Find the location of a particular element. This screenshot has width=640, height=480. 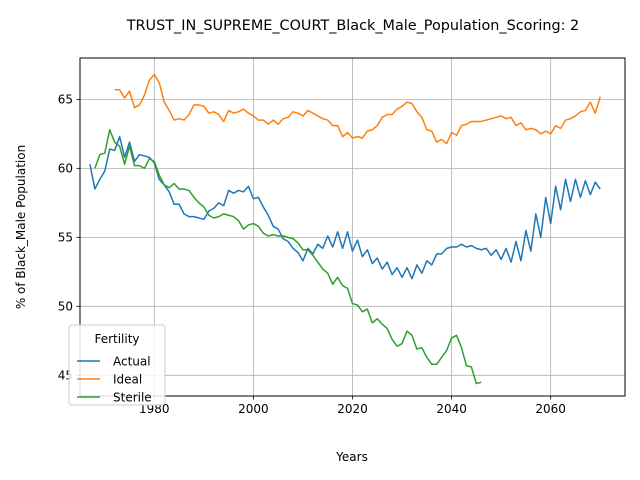

y-tick-label: 60 is located at coordinates (65, 169).